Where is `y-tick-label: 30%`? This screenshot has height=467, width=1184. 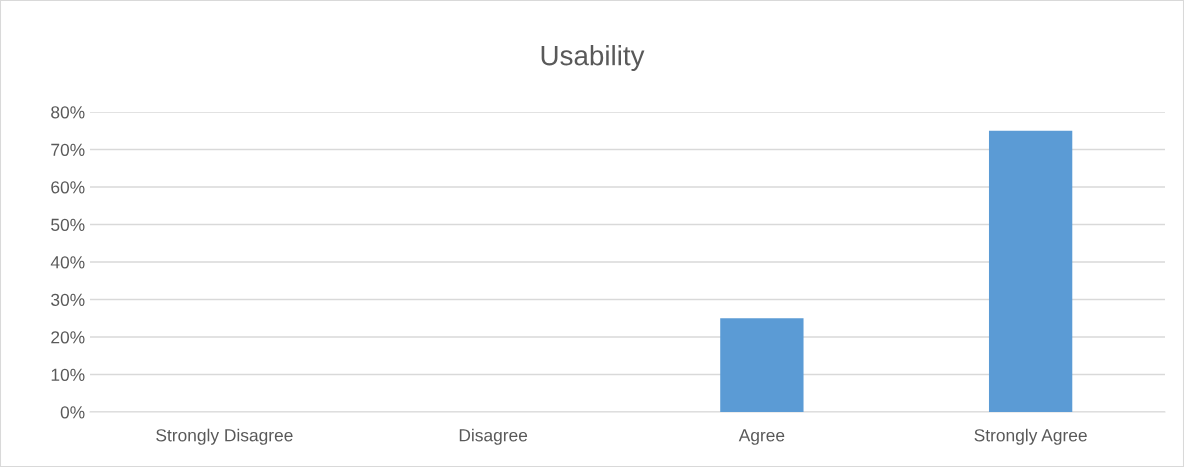 y-tick-label: 30% is located at coordinates (68, 299).